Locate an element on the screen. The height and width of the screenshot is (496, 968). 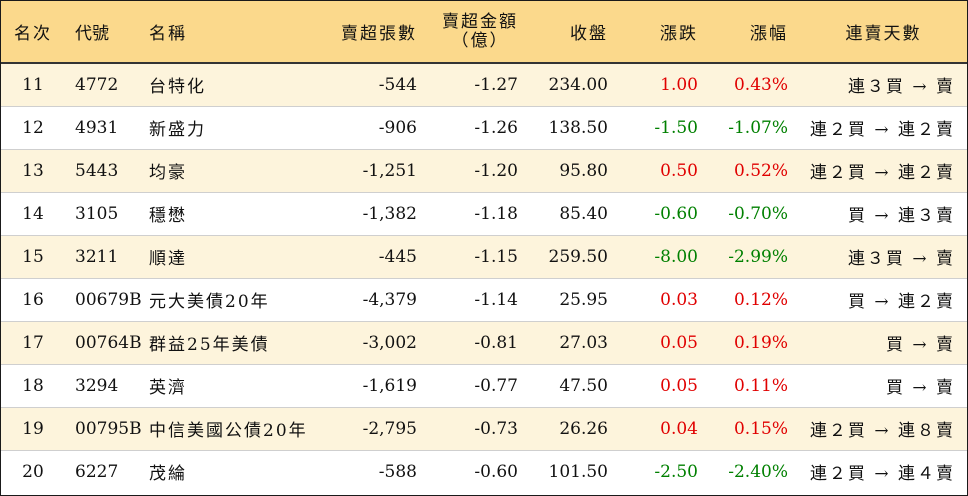
rank-cell: 17 is located at coordinates (33, 342).